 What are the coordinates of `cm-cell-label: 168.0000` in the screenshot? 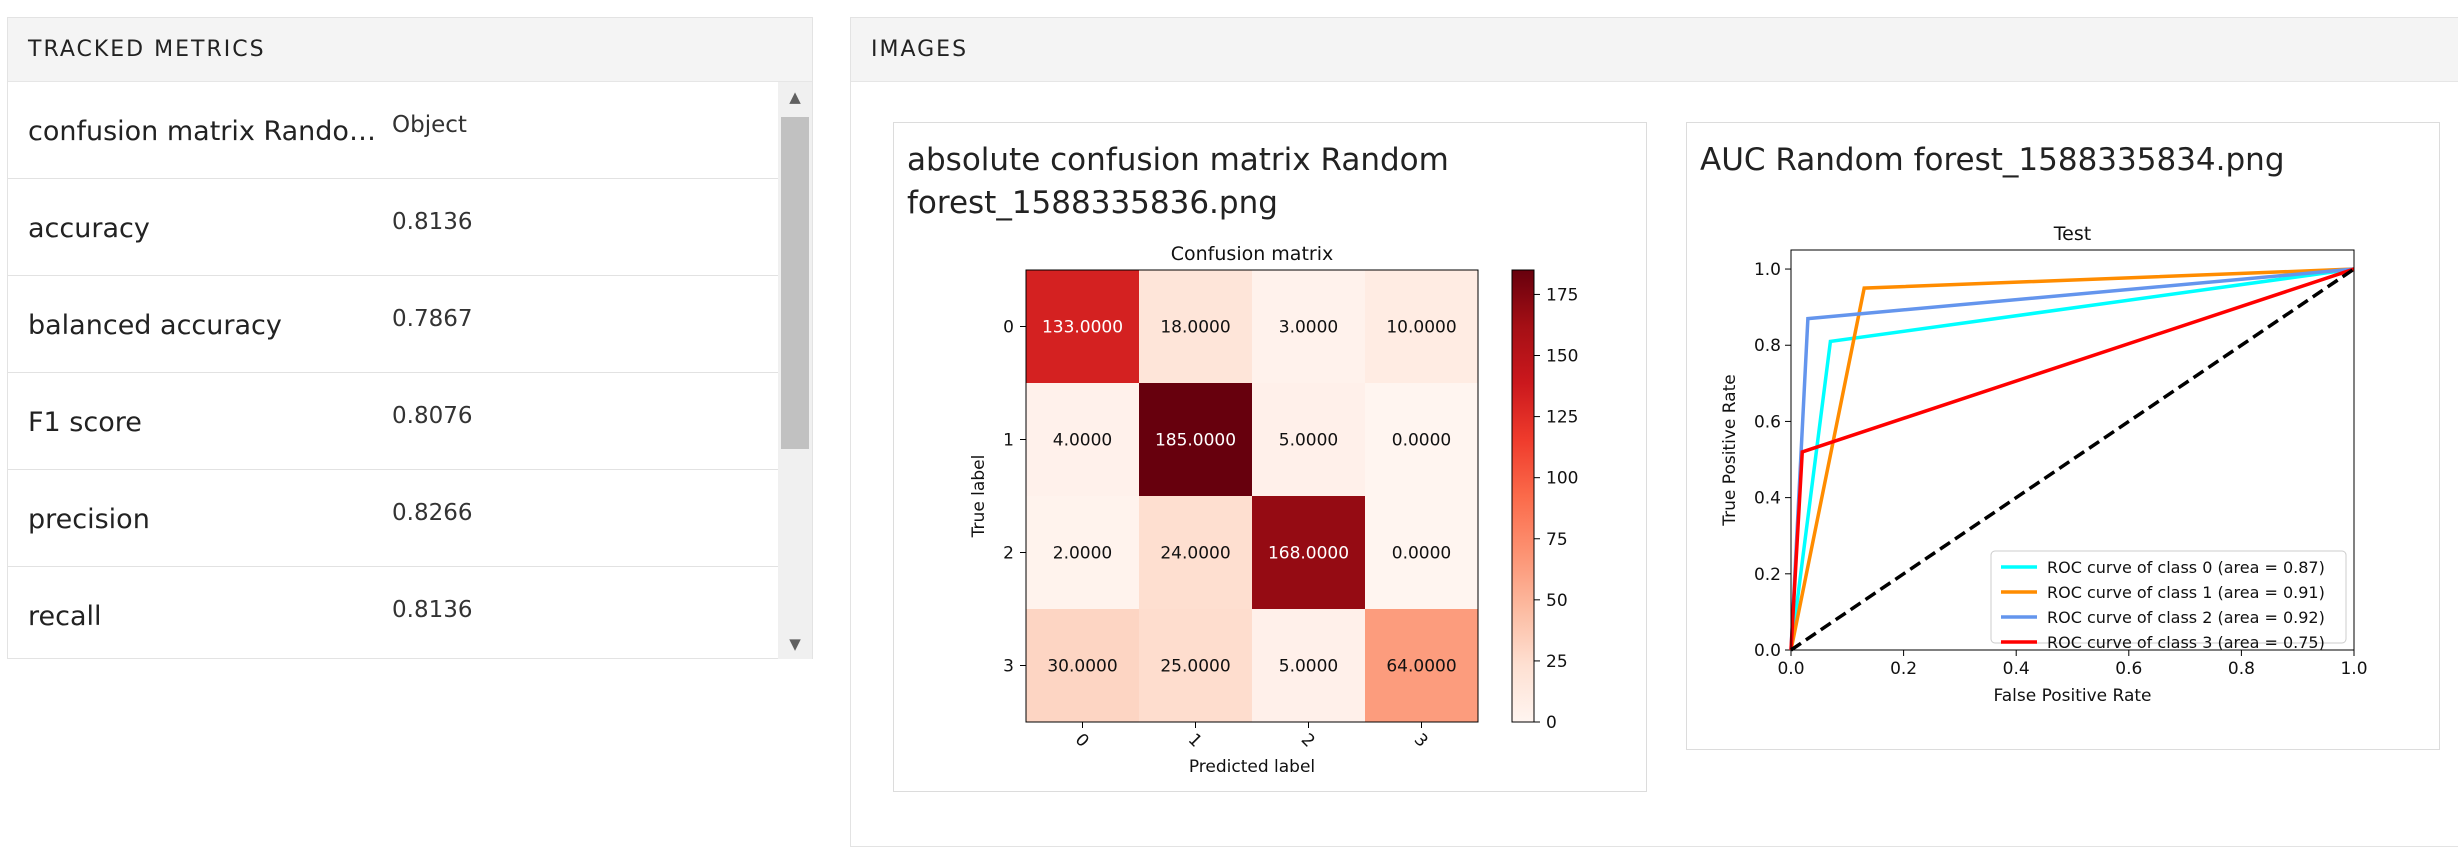 It's located at (1308, 554).